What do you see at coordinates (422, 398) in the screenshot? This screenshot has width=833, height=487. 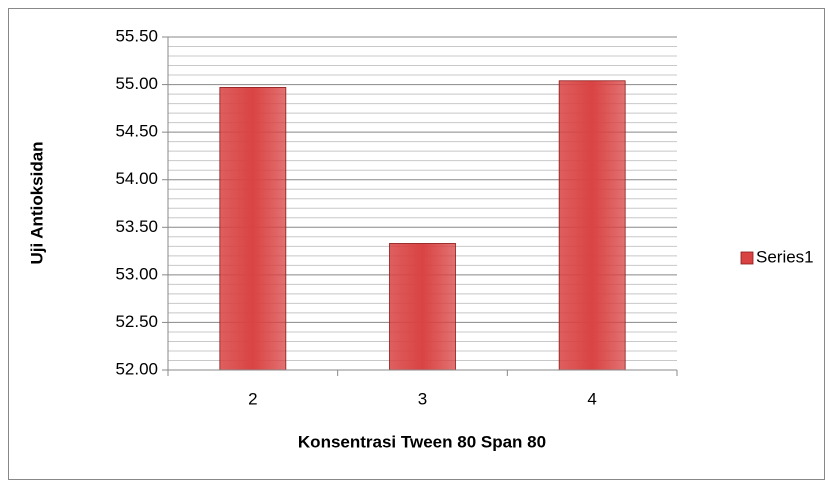 I see `x-tick-label: 3` at bounding box center [422, 398].